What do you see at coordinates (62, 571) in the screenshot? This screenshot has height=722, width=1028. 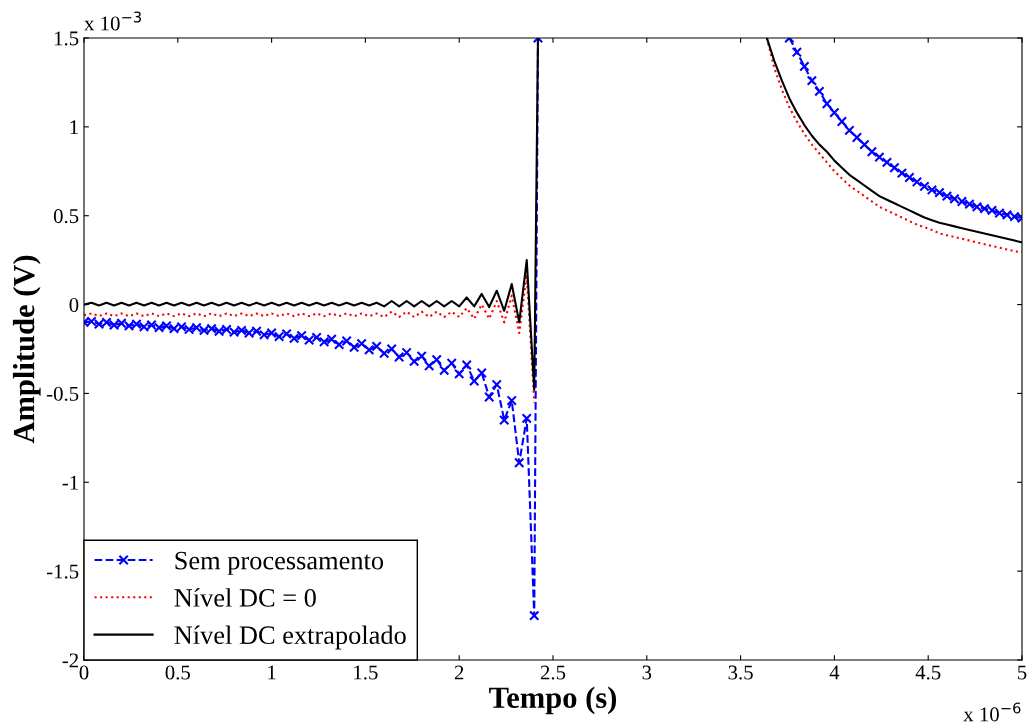 I see `y-tick-label: -1.5` at bounding box center [62, 571].